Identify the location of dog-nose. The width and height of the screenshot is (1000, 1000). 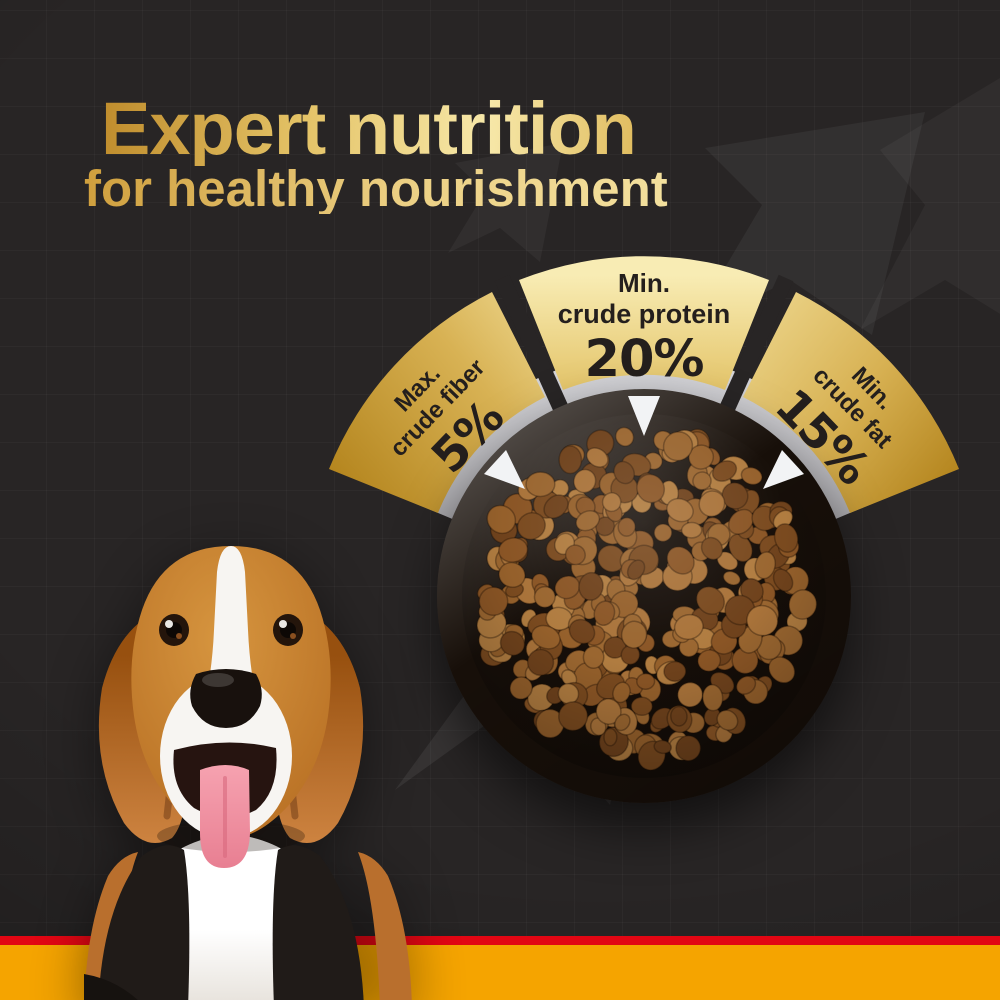
(226, 698).